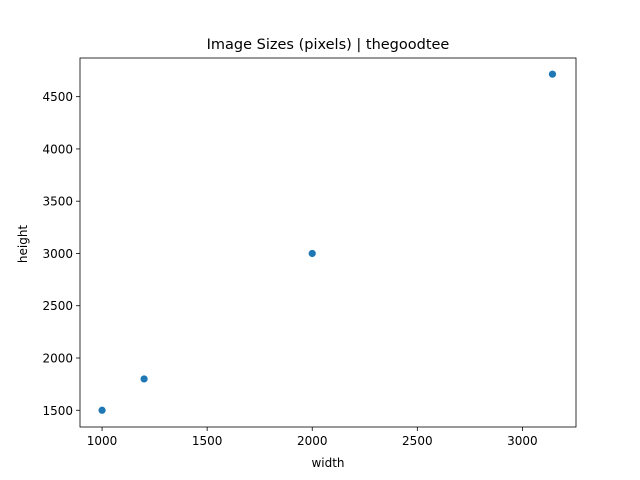 This screenshot has width=640, height=480. What do you see at coordinates (417, 441) in the screenshot?
I see `x-tick-label: 2500` at bounding box center [417, 441].